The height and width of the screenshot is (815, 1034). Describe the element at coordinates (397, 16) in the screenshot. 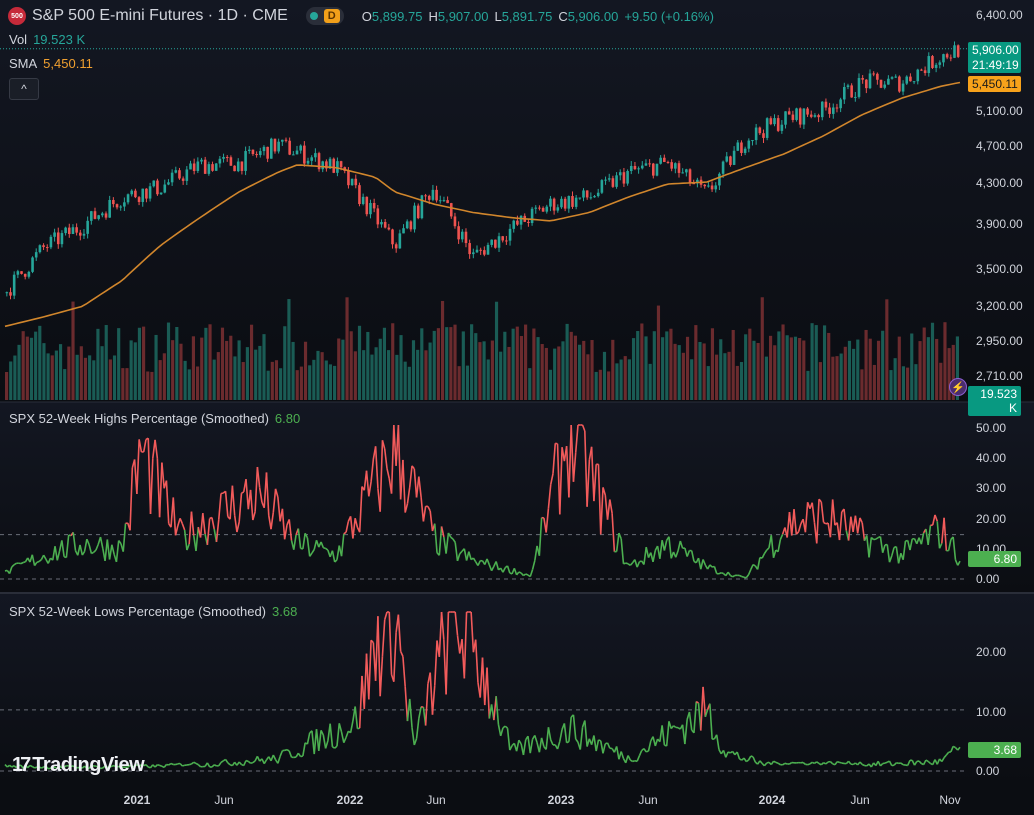

I see `open-value: 5,899.75` at that location.